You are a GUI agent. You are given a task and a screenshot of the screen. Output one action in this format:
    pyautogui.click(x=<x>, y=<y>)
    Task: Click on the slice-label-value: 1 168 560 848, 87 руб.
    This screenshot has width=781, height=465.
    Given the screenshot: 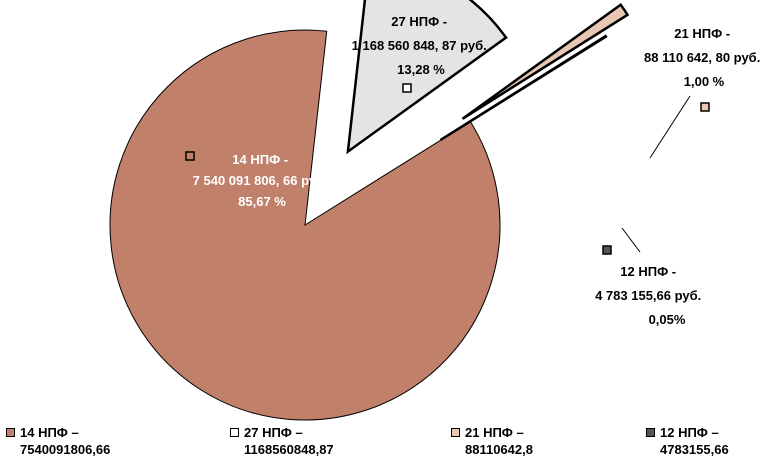 What is the action you would take?
    pyautogui.click(x=419, y=45)
    